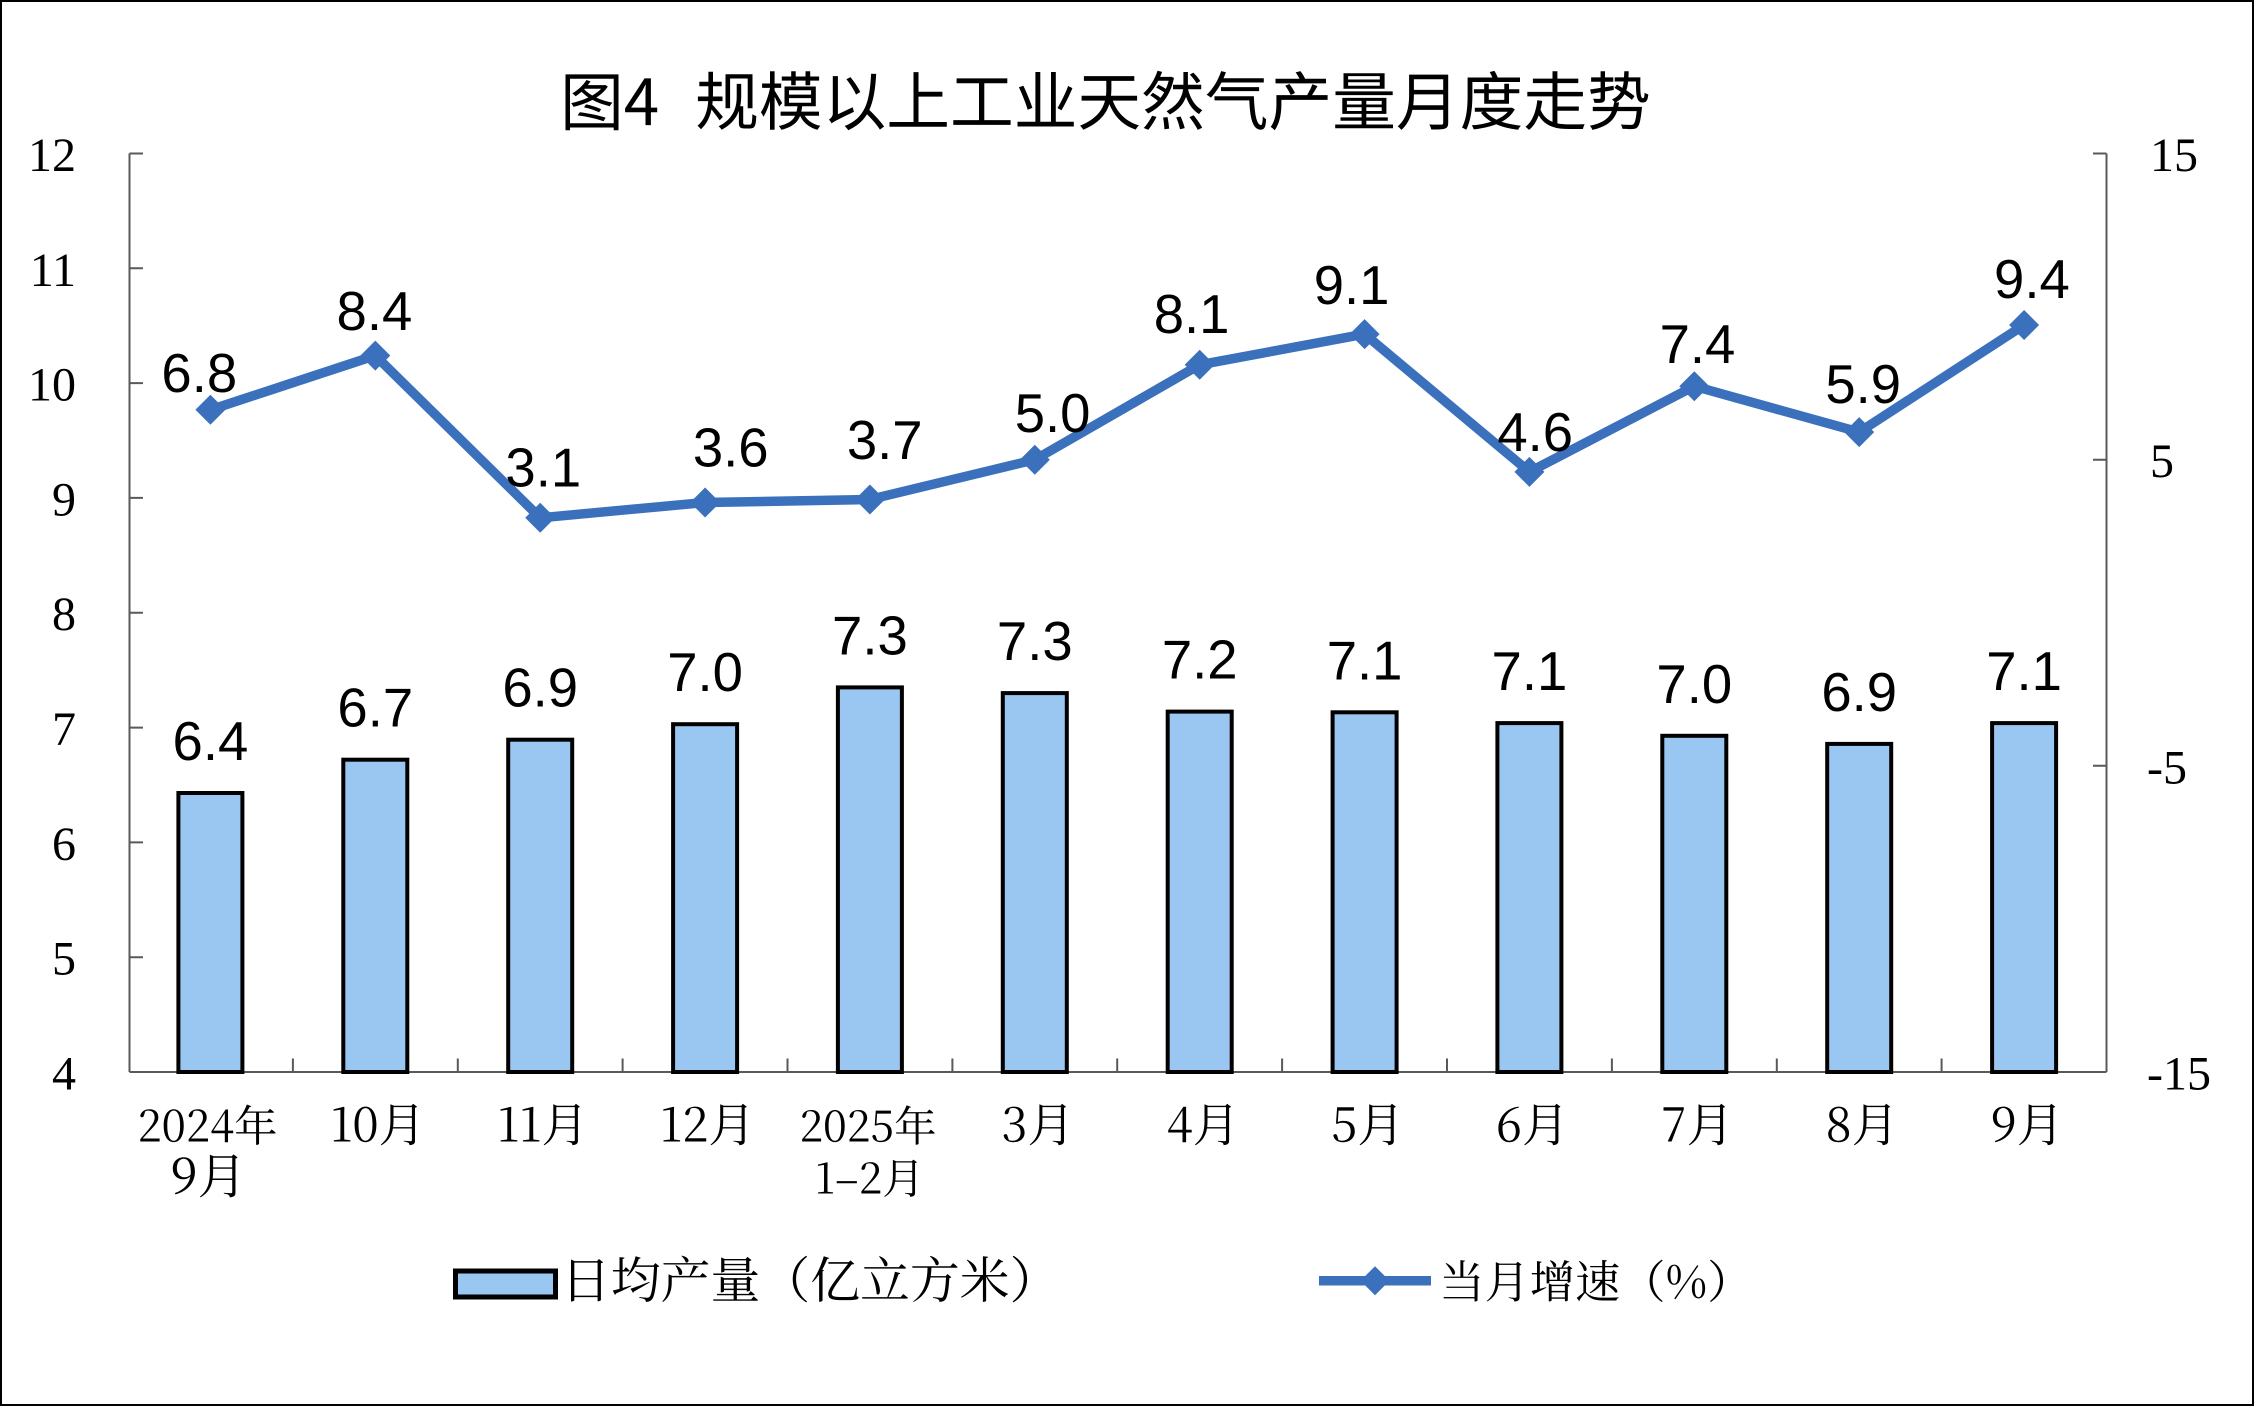 Image resolution: width=2254 pixels, height=1406 pixels. What do you see at coordinates (64, 844) in the screenshot?
I see `svg-text: 6` at bounding box center [64, 844].